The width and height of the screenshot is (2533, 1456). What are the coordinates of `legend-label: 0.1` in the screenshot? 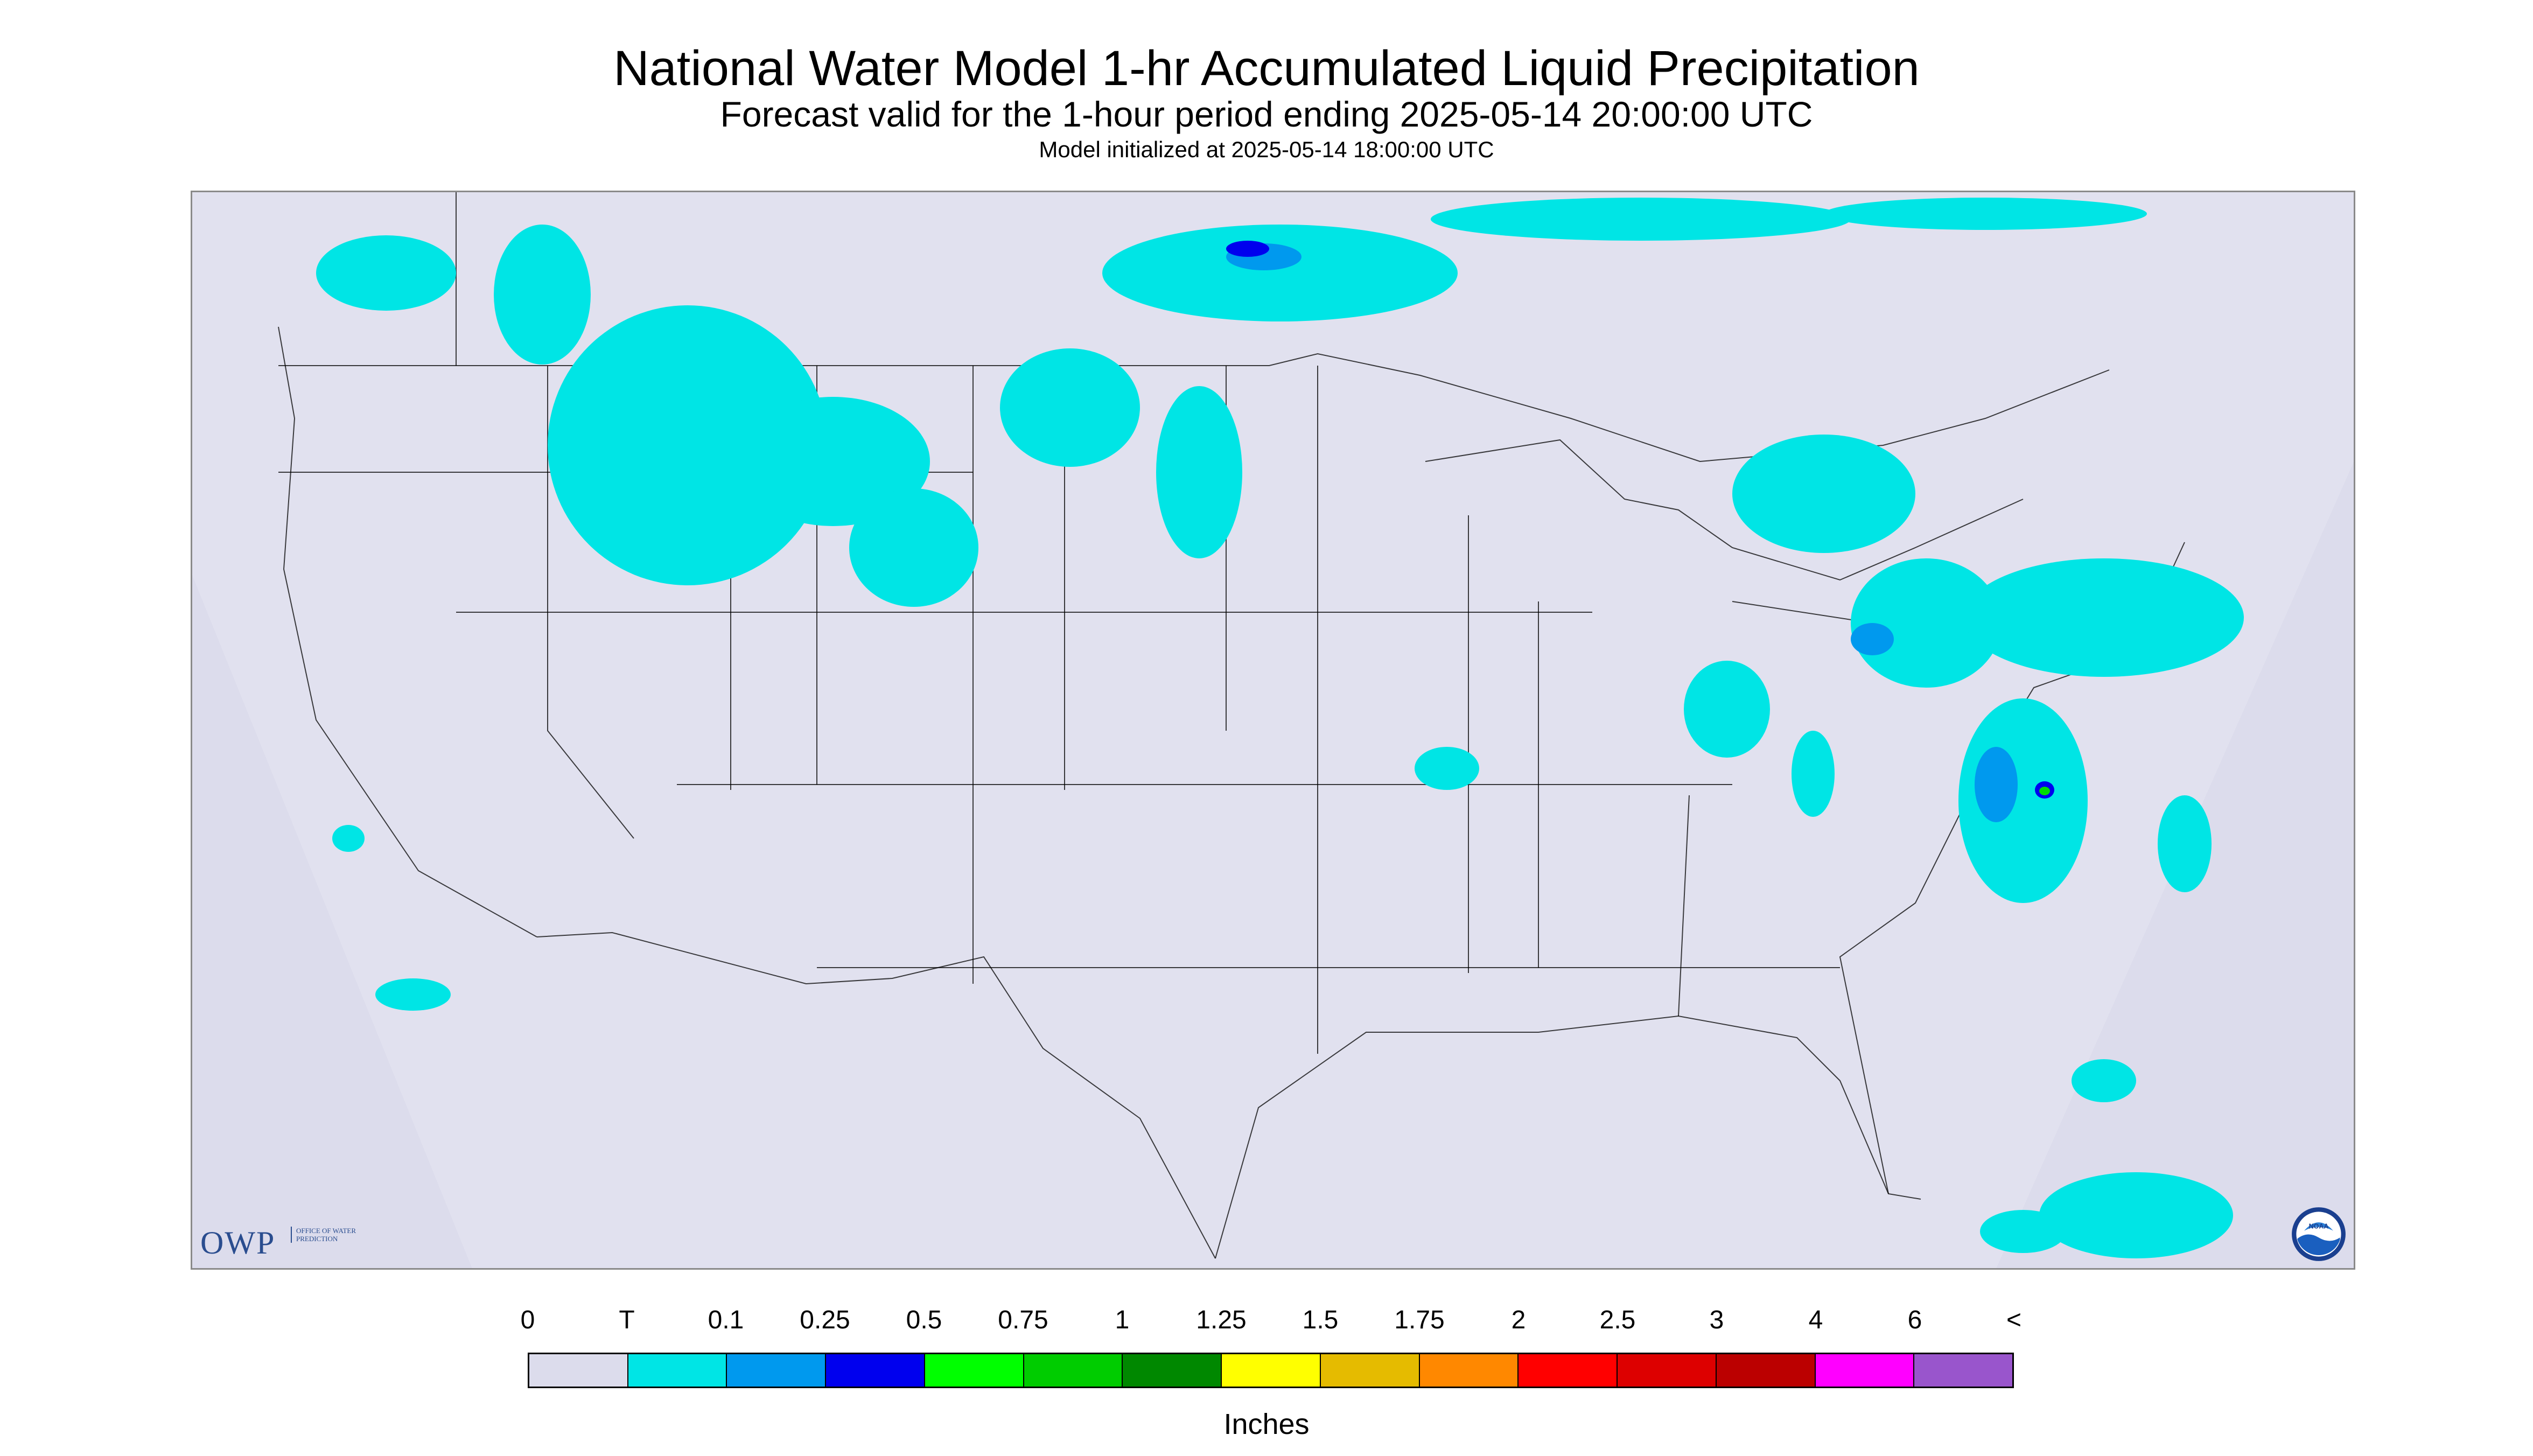 It's located at (726, 1320).